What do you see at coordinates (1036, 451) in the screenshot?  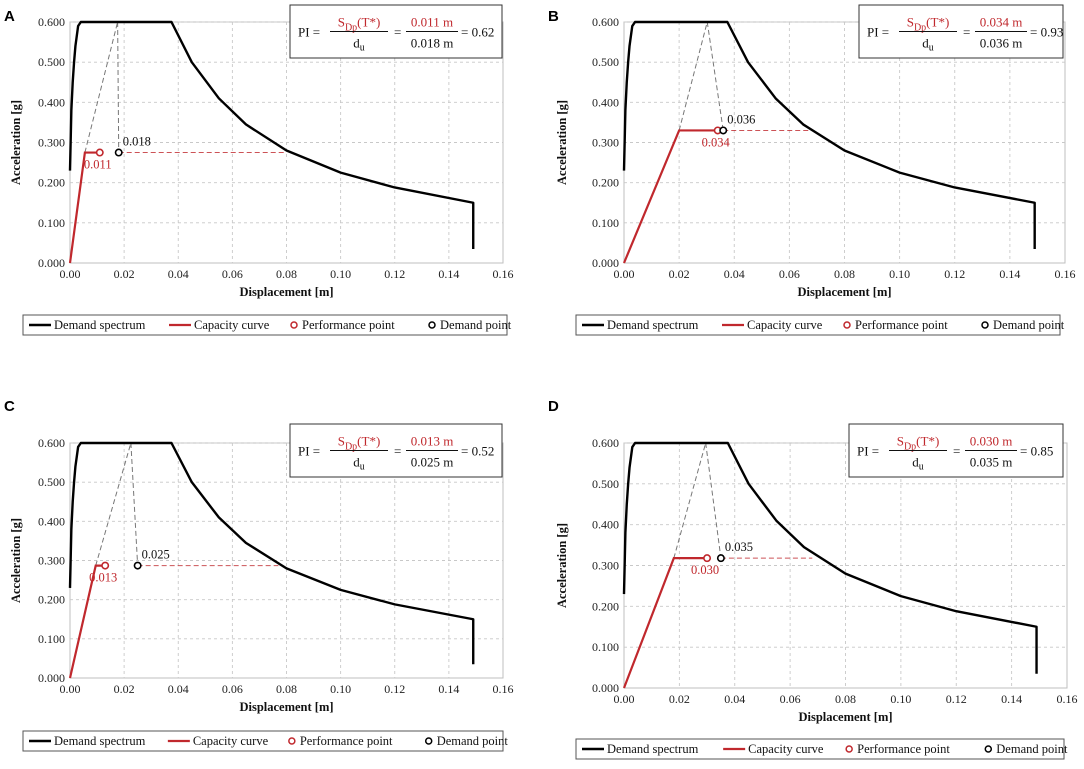 I see `pi-result: = 0.85` at bounding box center [1036, 451].